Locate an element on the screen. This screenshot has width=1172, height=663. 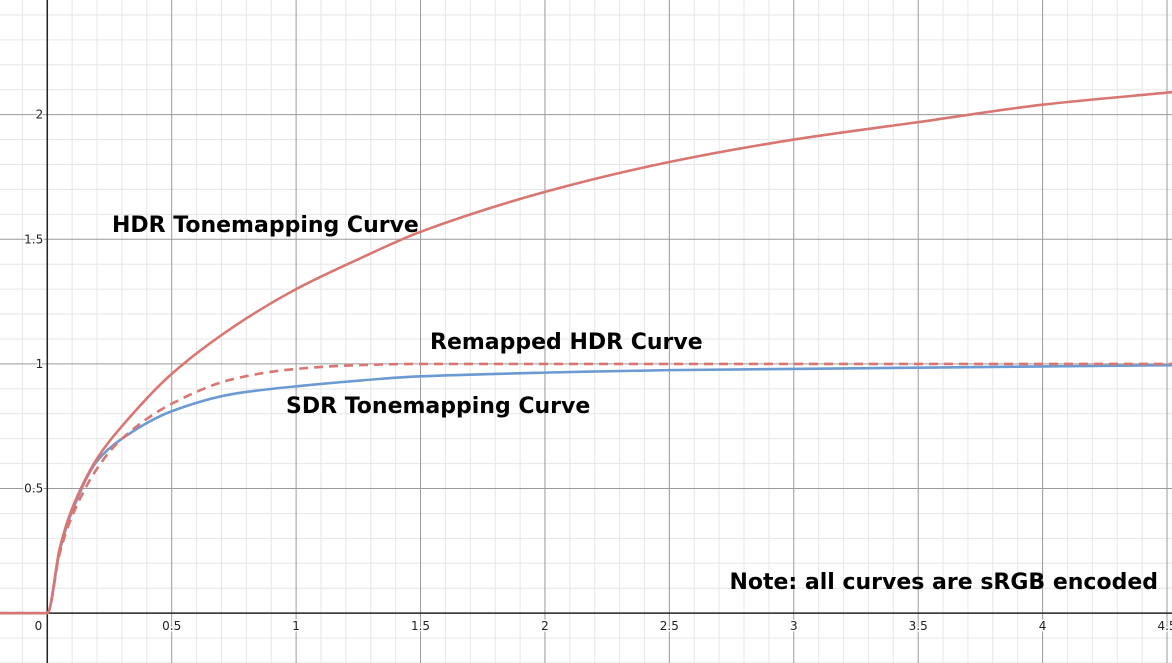
encoding-note: Note: all curves are sRGB encoded is located at coordinates (943, 582).